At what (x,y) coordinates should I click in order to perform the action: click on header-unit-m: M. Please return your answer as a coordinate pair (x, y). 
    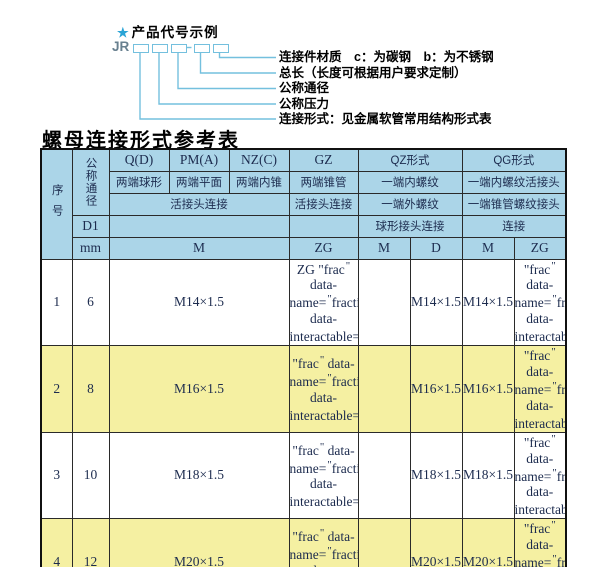
    Looking at the image, I should click on (199, 248).